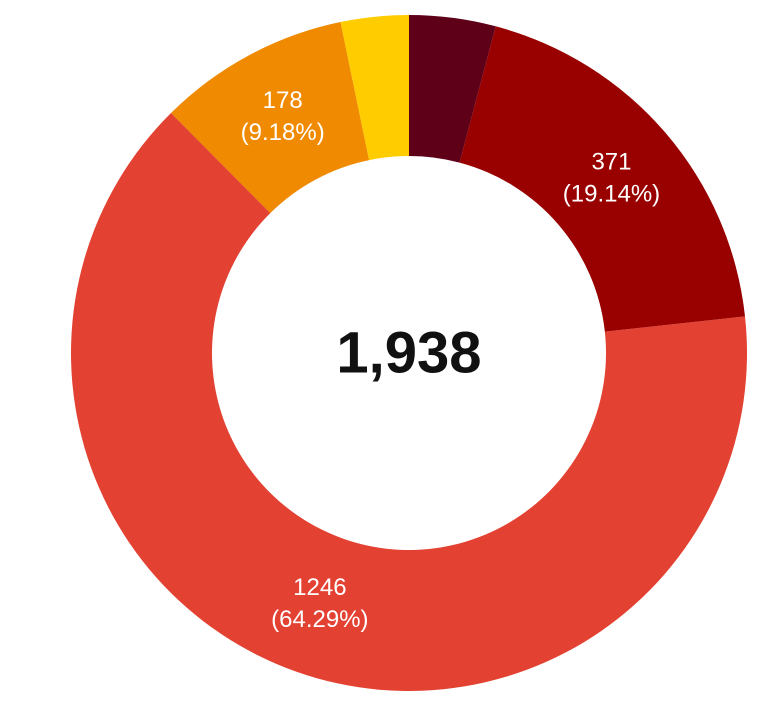  What do you see at coordinates (319, 587) in the screenshot?
I see `segment-value: 1246` at bounding box center [319, 587].